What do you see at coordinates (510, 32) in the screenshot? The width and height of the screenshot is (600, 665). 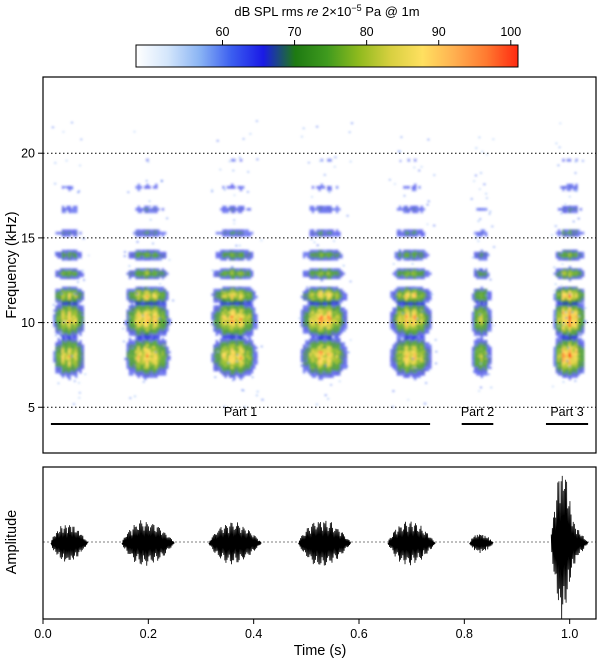 I see `colorbar-tick-label: 100` at bounding box center [510, 32].